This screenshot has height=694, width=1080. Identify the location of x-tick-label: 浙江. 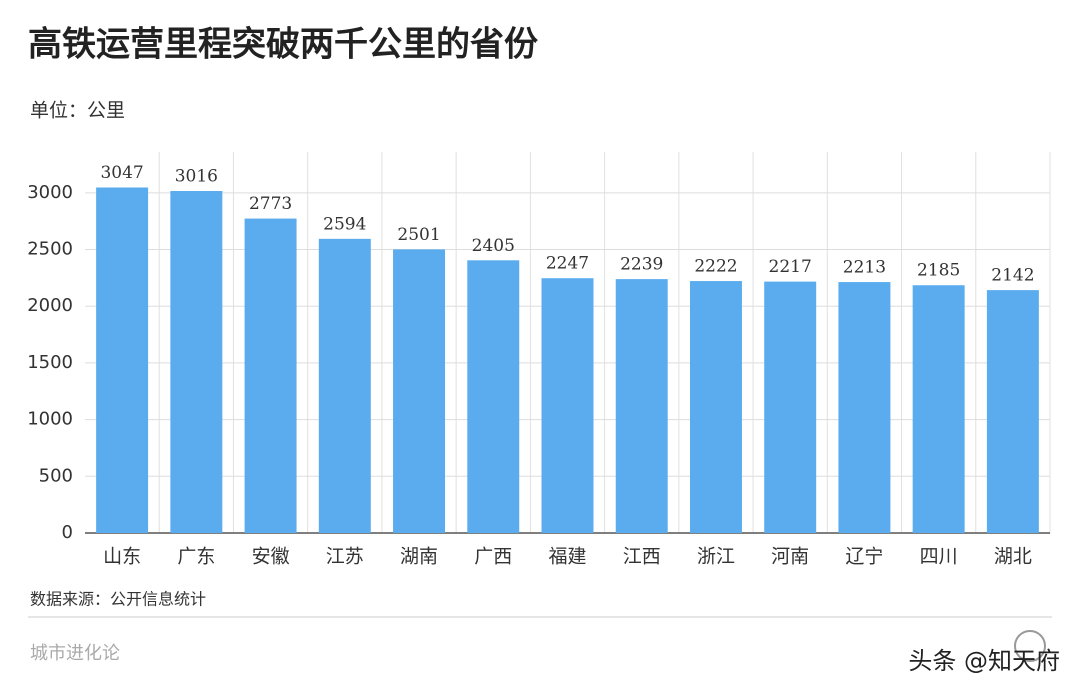
(716, 557).